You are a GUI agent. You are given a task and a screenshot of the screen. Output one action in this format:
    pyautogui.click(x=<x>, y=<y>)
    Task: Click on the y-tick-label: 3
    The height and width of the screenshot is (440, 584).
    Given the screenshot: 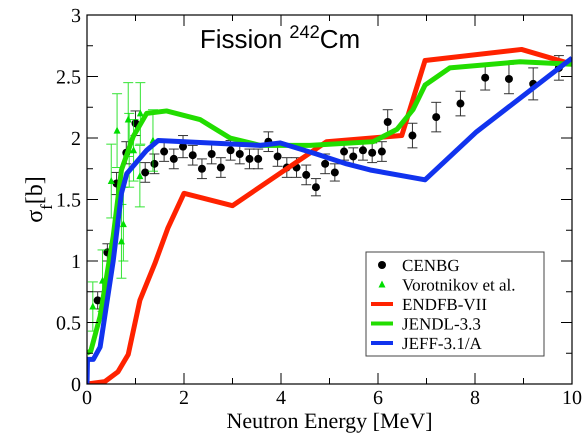 What is the action you would take?
    pyautogui.click(x=76, y=16)
    